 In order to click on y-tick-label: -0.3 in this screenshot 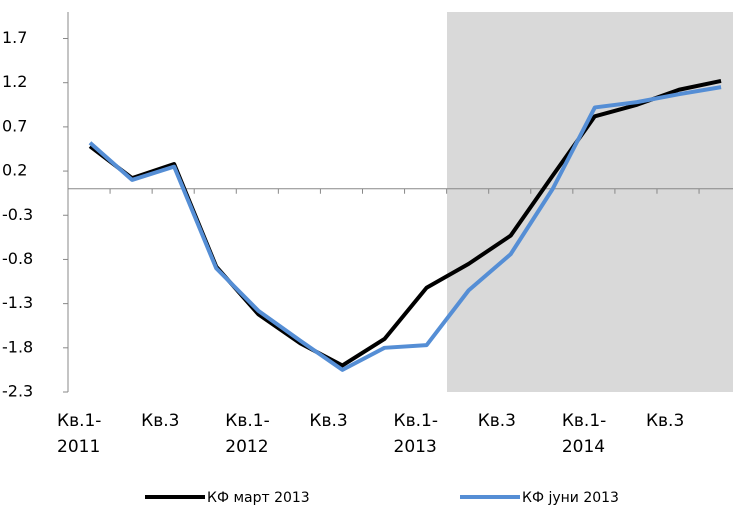, I will do `click(17, 214)`.